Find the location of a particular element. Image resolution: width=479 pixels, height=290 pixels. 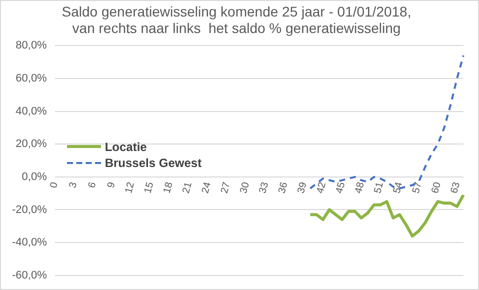

y-tick-label: 80,0% is located at coordinates (32, 46).